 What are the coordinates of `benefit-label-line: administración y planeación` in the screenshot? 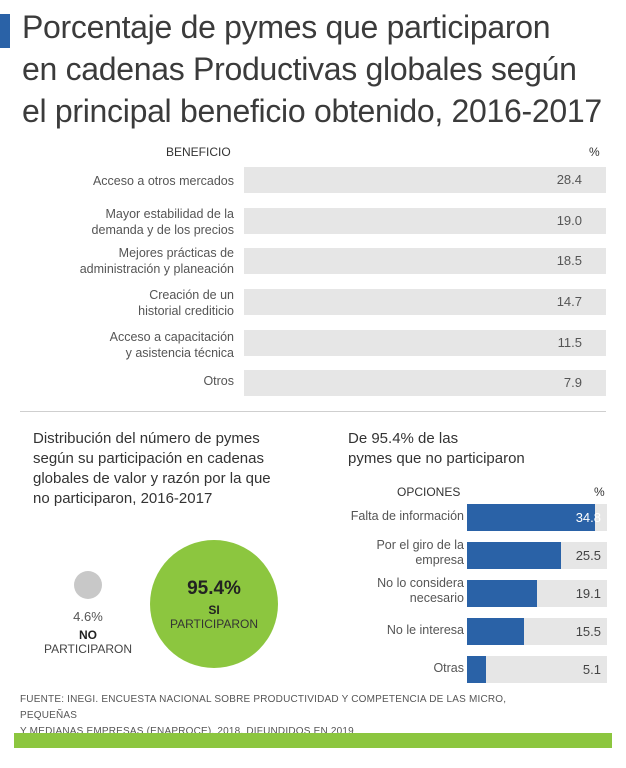 It's located at (156, 269).